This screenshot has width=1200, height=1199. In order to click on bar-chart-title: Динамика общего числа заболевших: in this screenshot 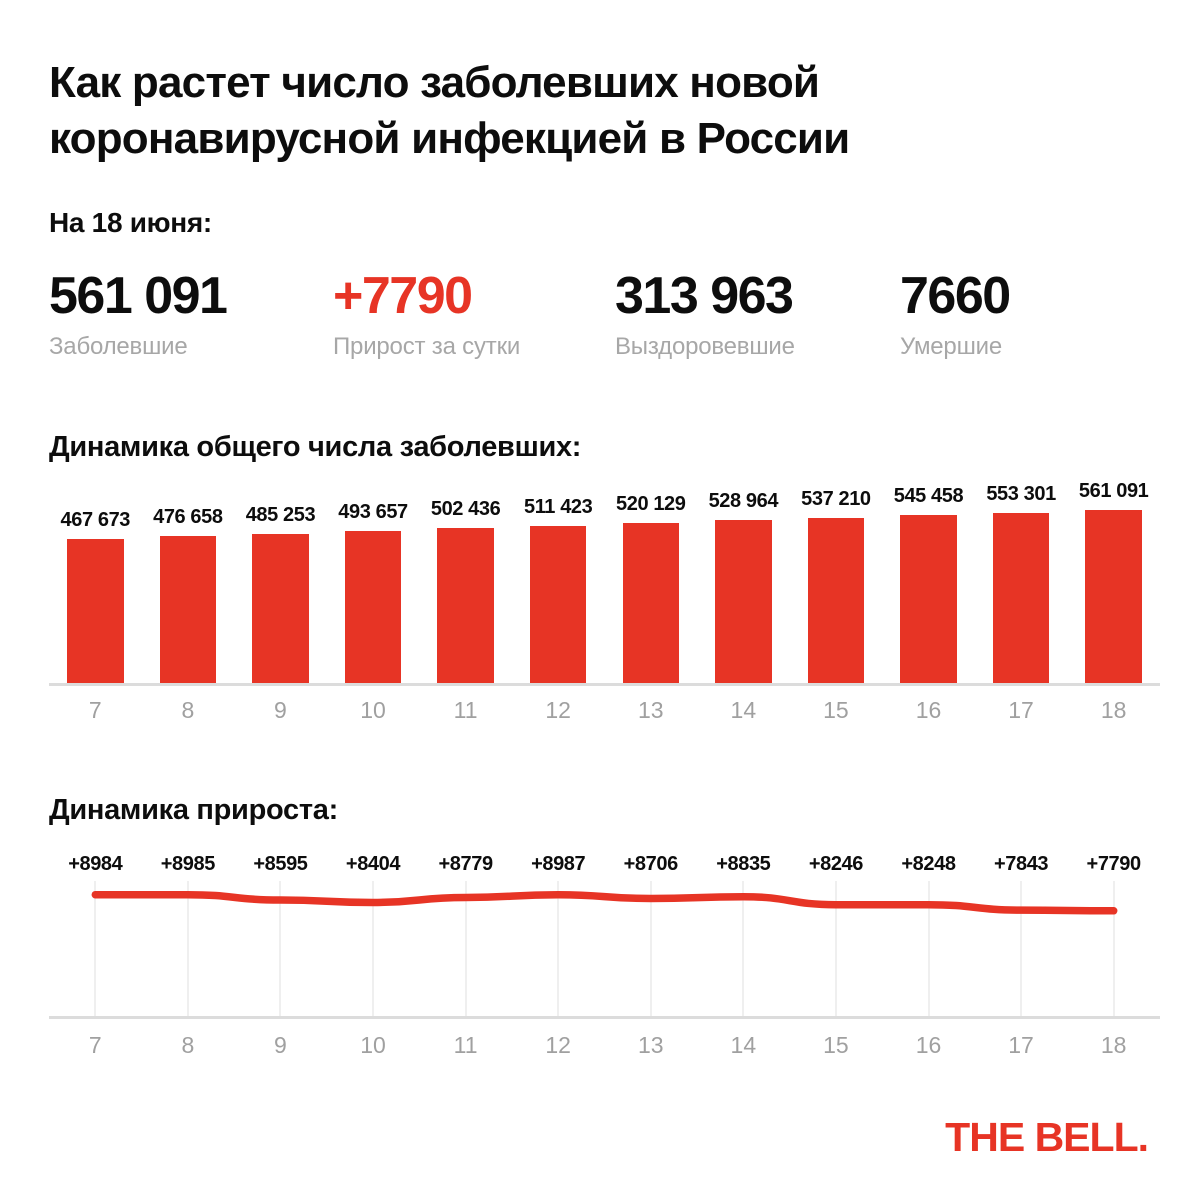, I will do `click(315, 447)`.